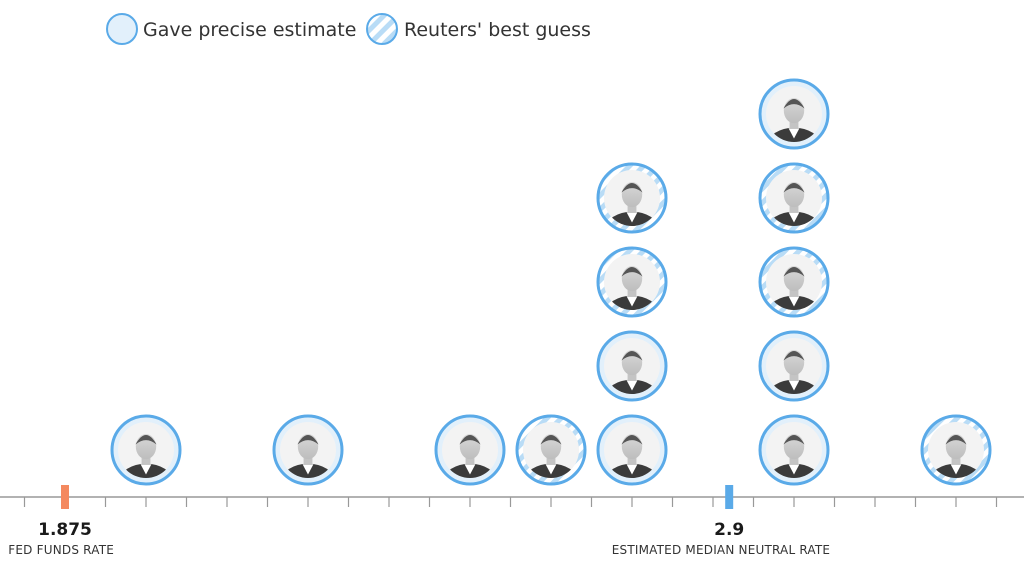 The width and height of the screenshot is (1024, 568). I want to click on reference-marker-value: 1.875, so click(65, 530).